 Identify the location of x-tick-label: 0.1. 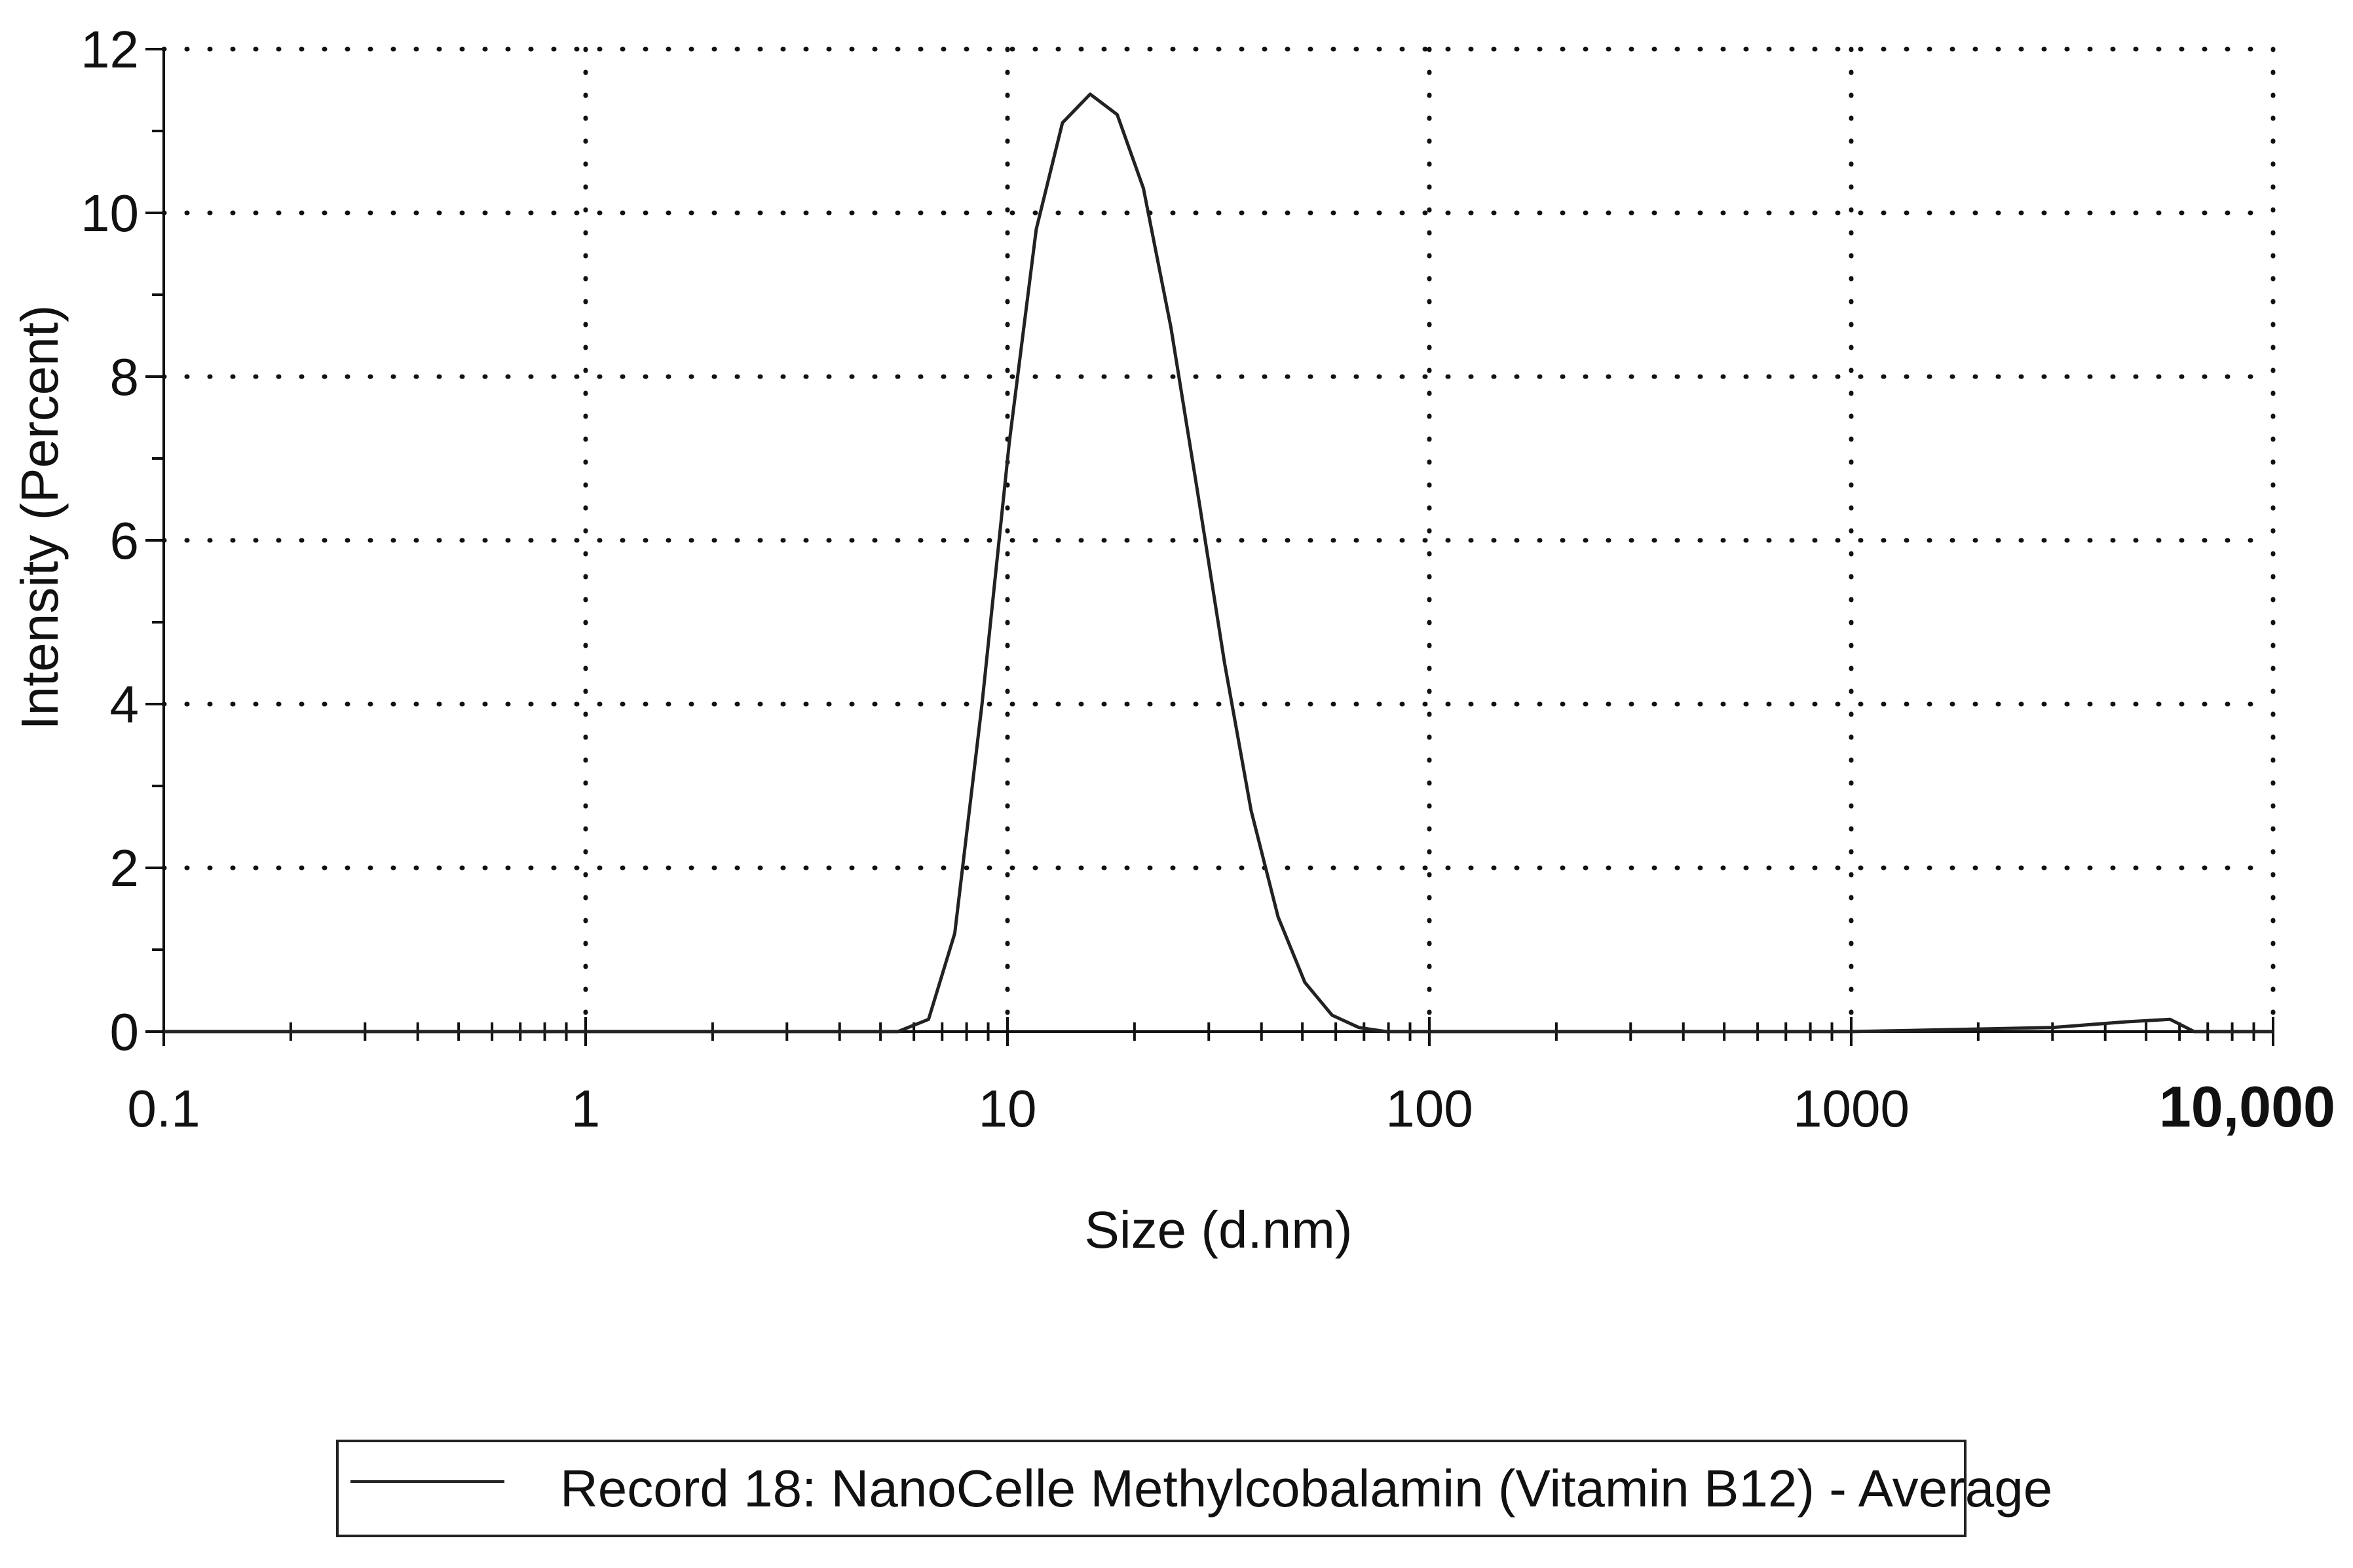
(163, 1108).